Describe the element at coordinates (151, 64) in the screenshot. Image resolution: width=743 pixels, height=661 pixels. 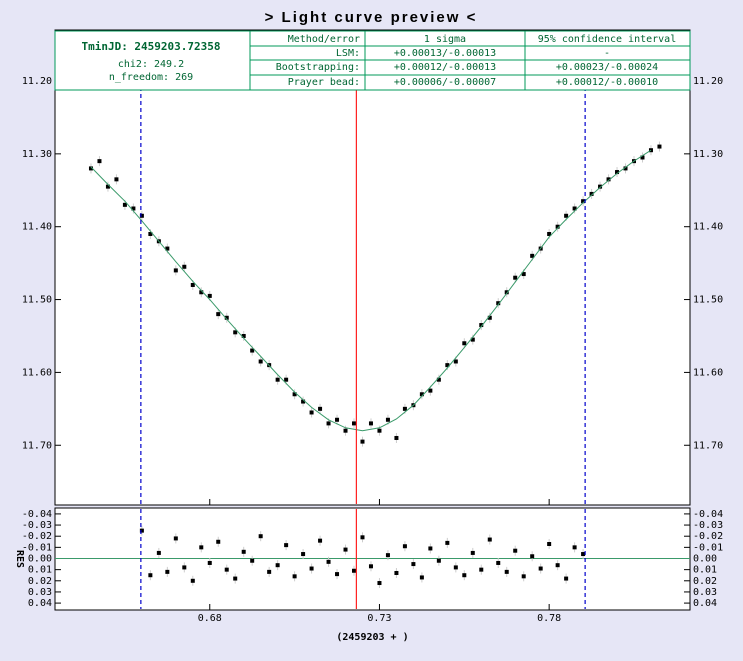
I see `chi2: chi2: 249.2` at that location.